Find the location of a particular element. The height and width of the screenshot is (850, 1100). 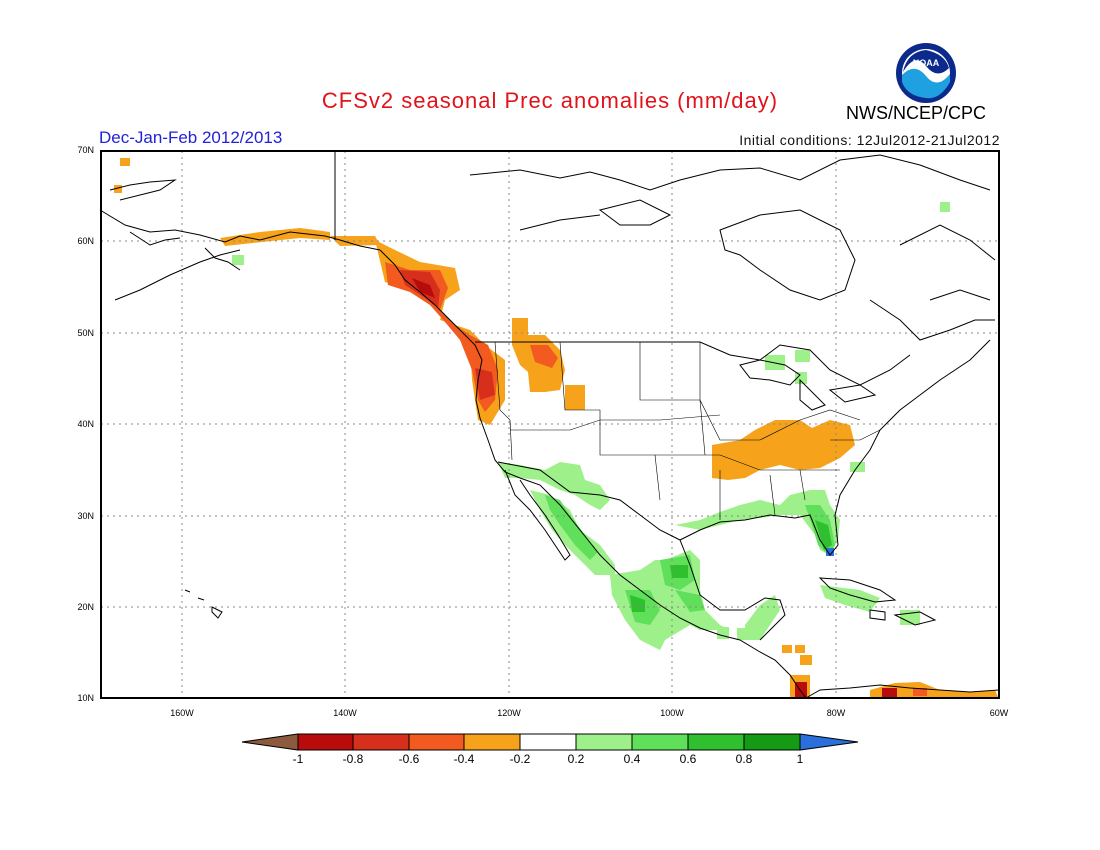

colorbar-label: 0.6 is located at coordinates (688, 759).